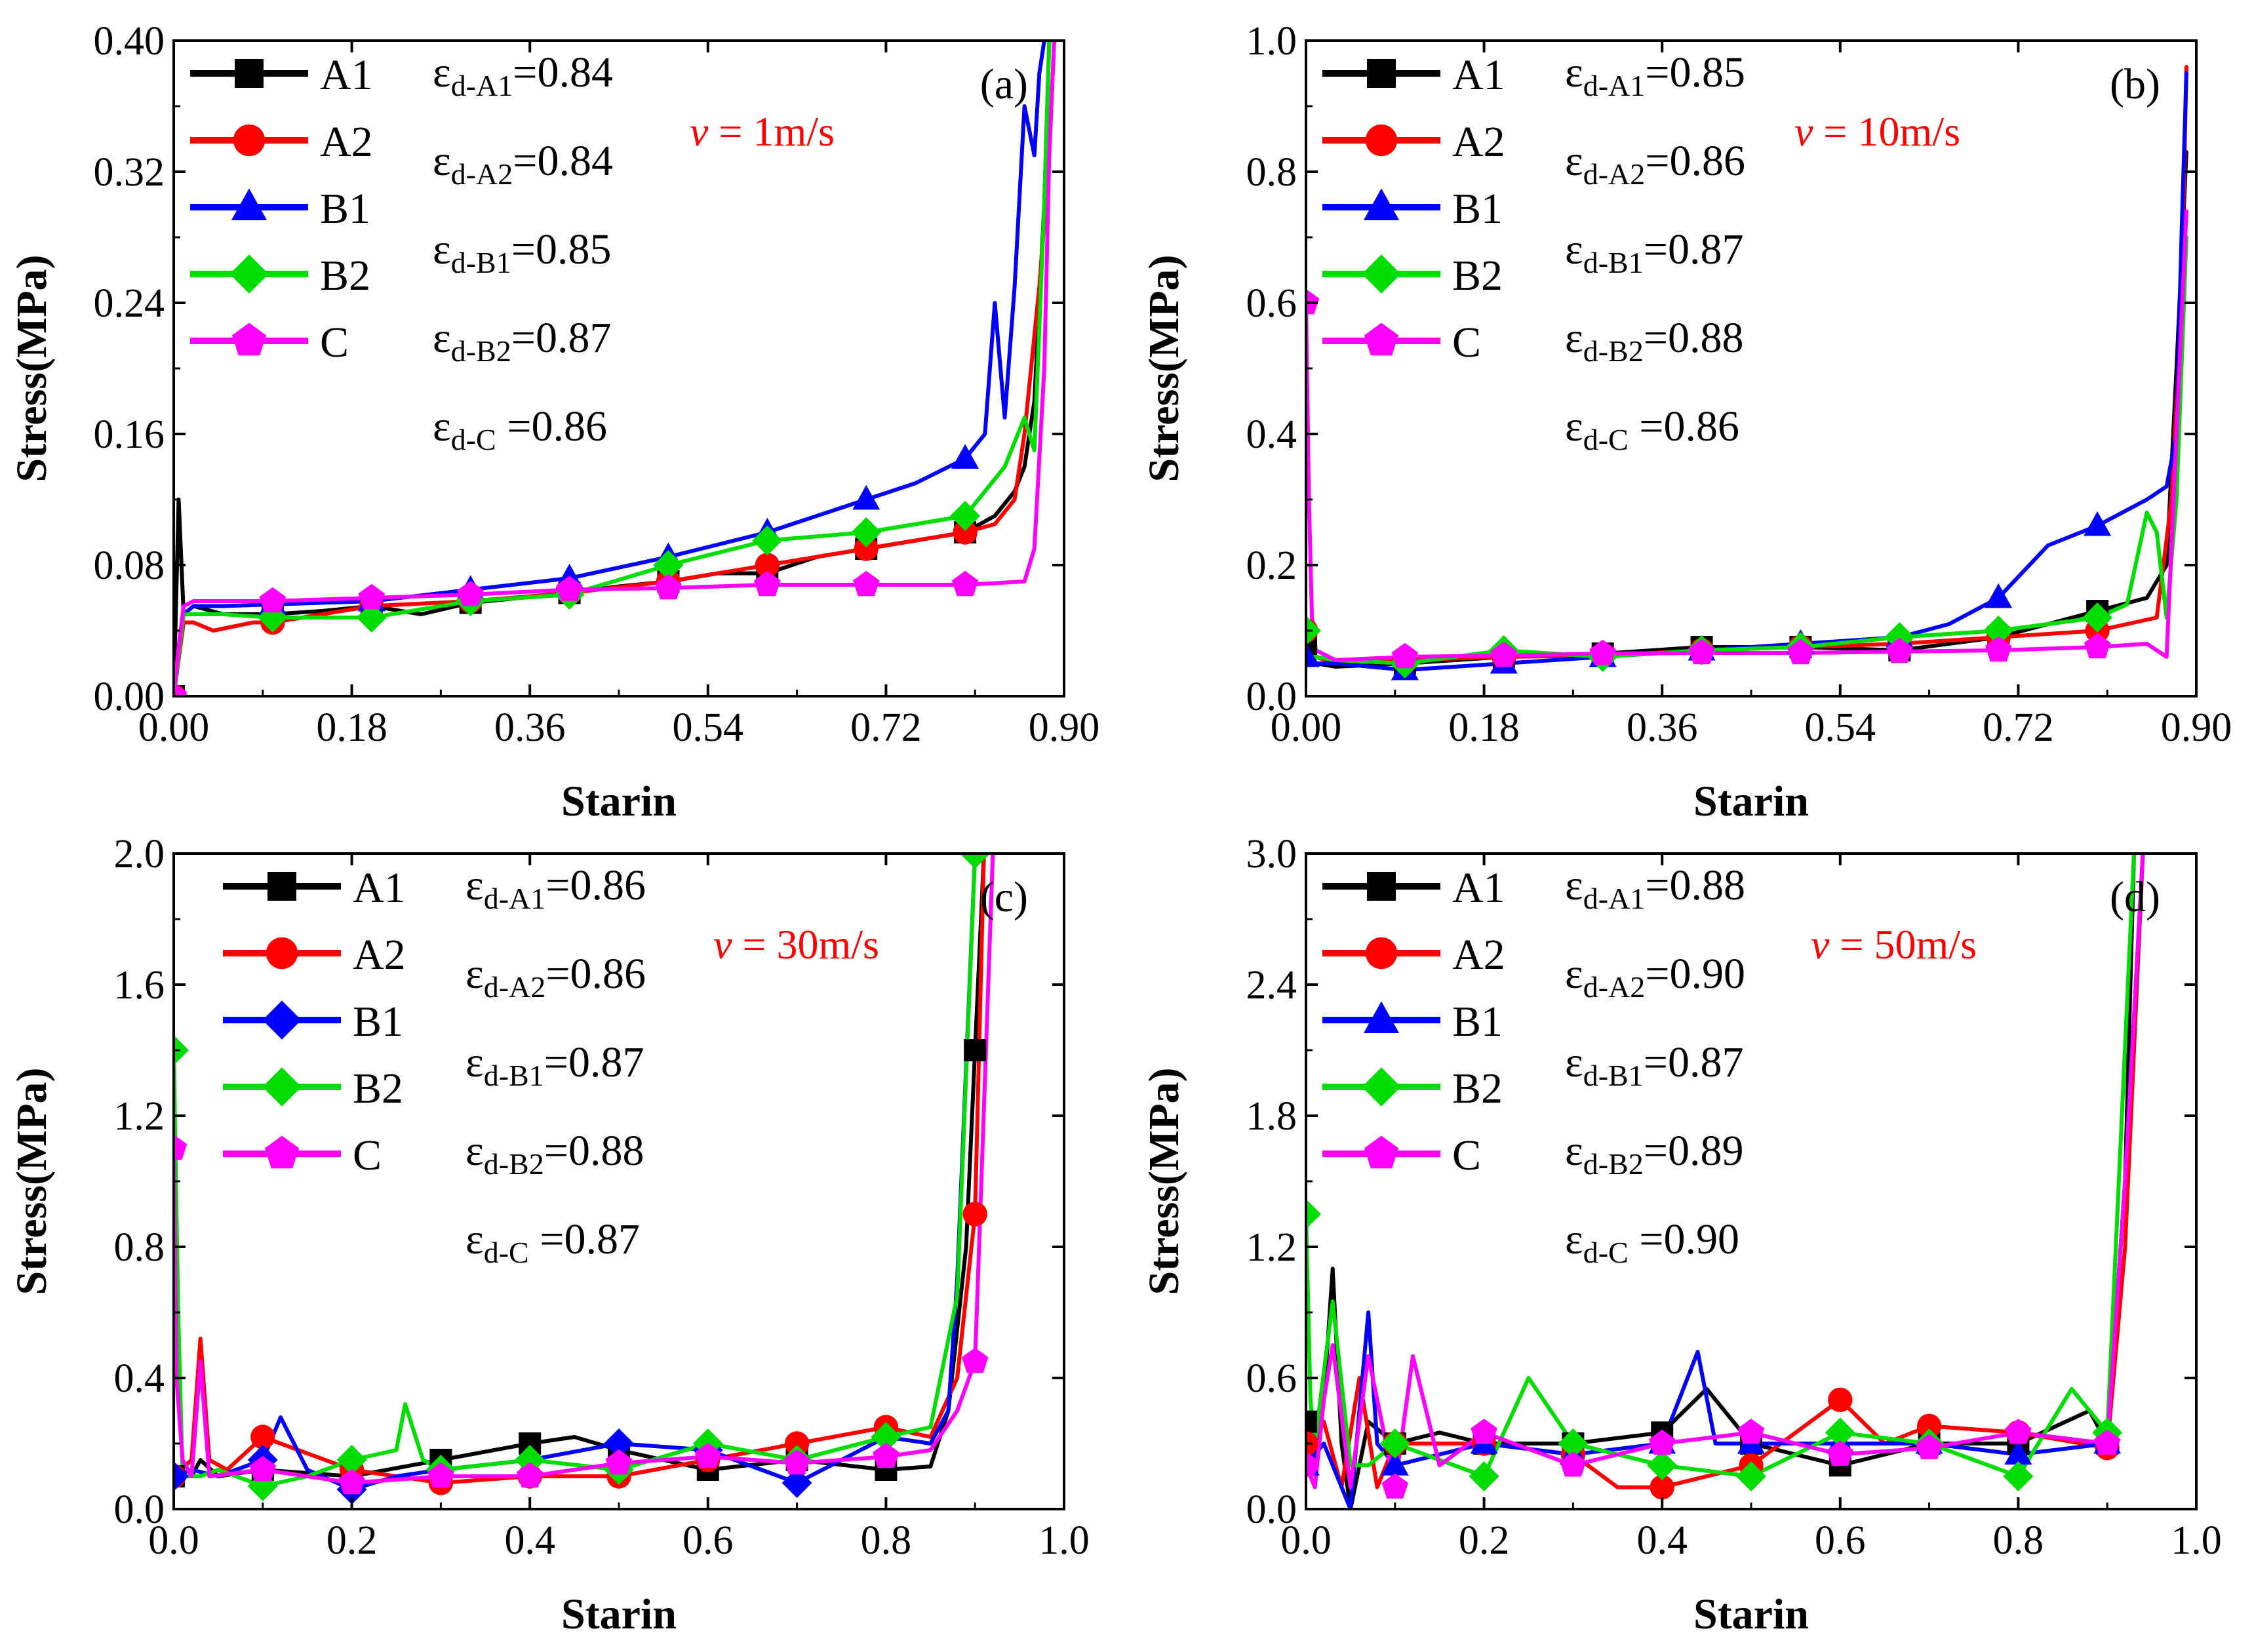  I want to click on strain-annotation: εd-A1=0.86, so click(555, 888).